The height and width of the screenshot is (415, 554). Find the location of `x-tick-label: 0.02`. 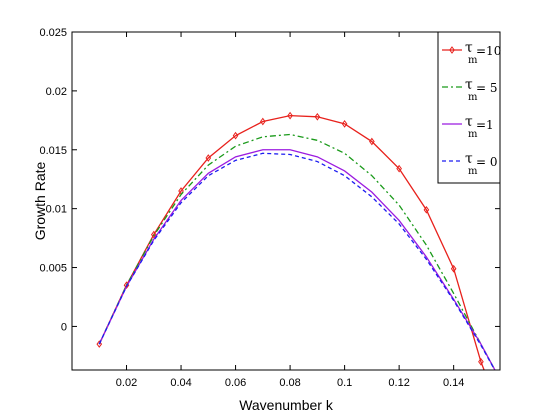

x-tick-label: 0.02 is located at coordinates (126, 383).